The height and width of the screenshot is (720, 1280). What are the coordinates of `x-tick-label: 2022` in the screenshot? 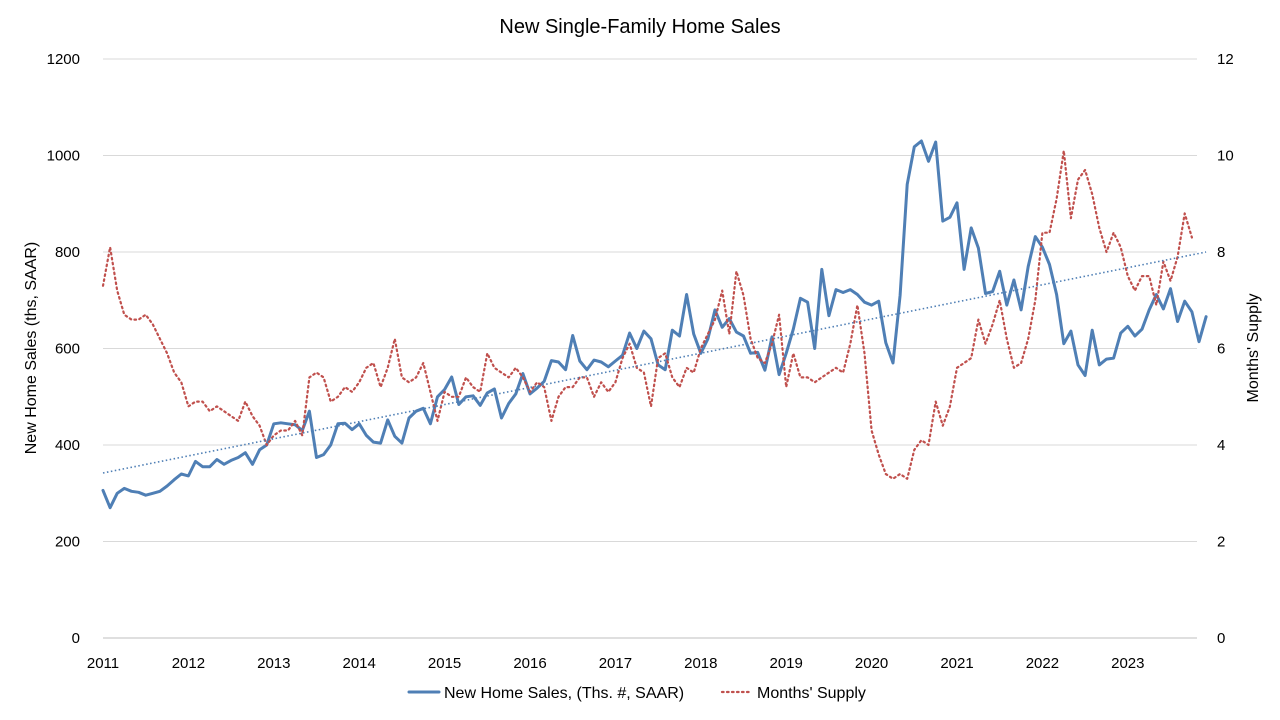 It's located at (1042, 663).